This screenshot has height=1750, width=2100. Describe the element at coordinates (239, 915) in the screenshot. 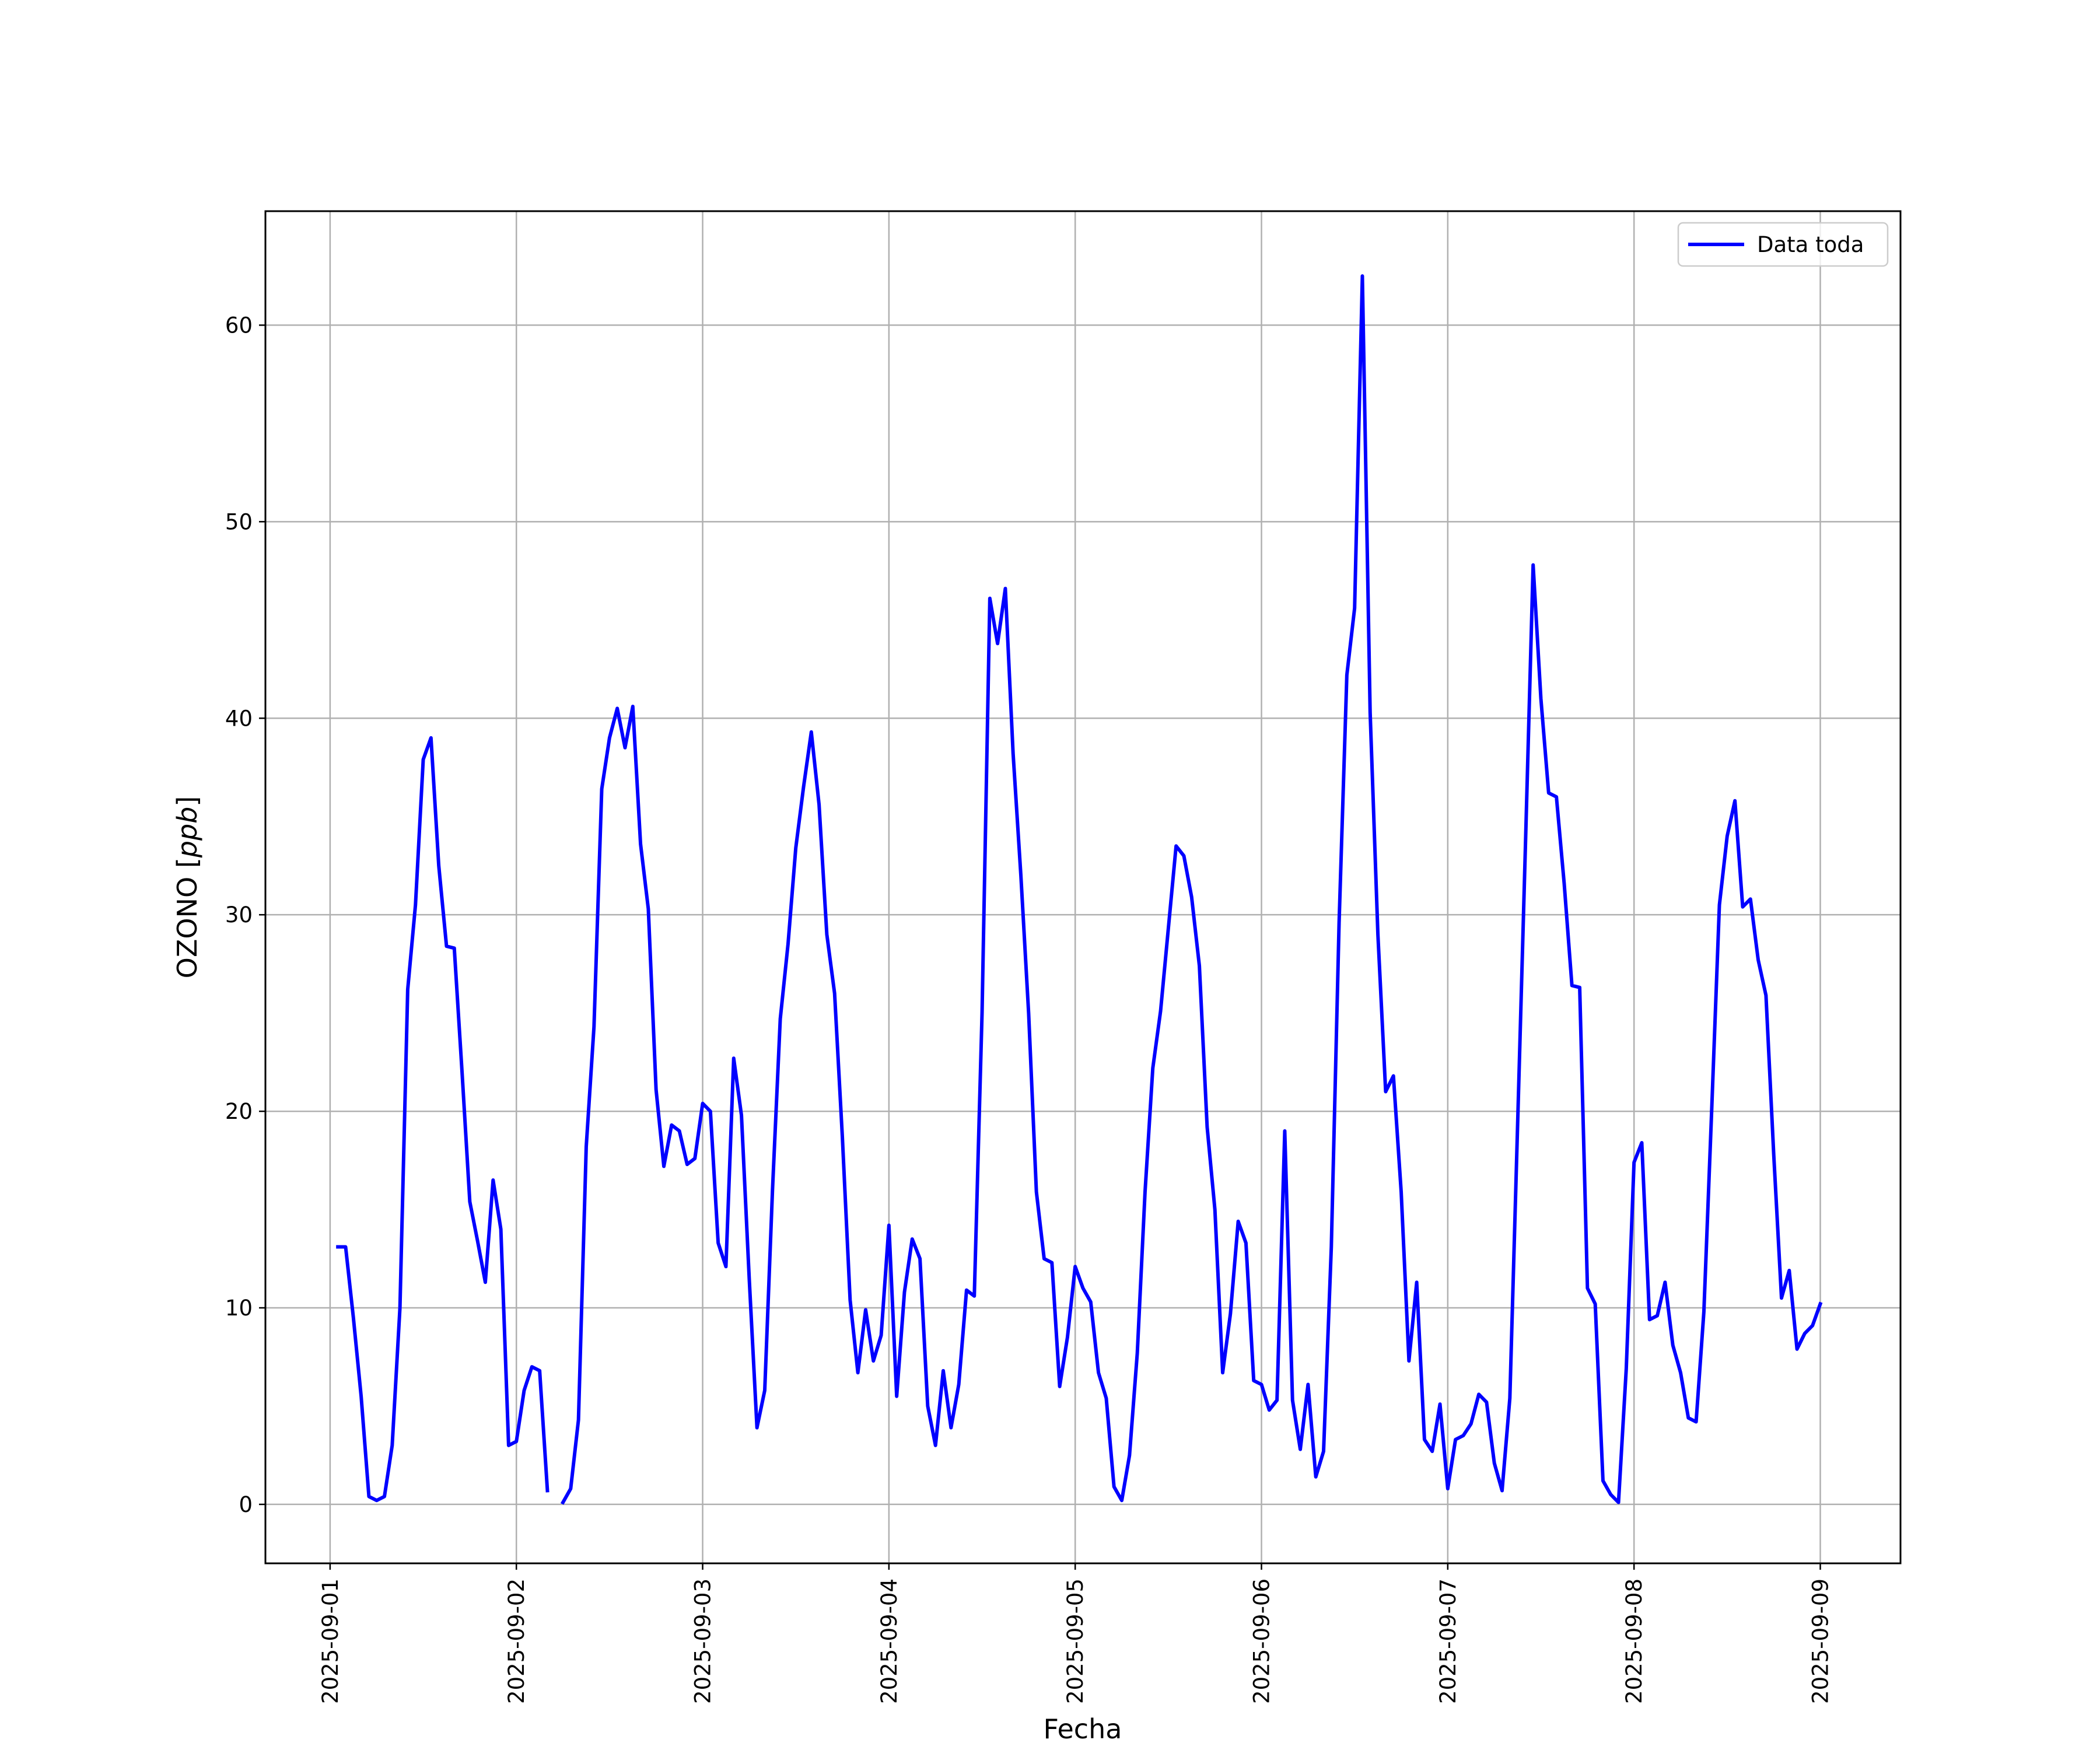

I see `y-tick-label: 30` at that location.